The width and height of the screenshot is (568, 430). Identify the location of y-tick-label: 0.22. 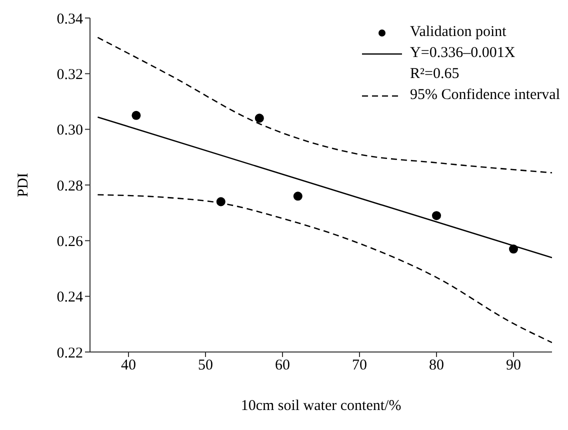
(69, 353).